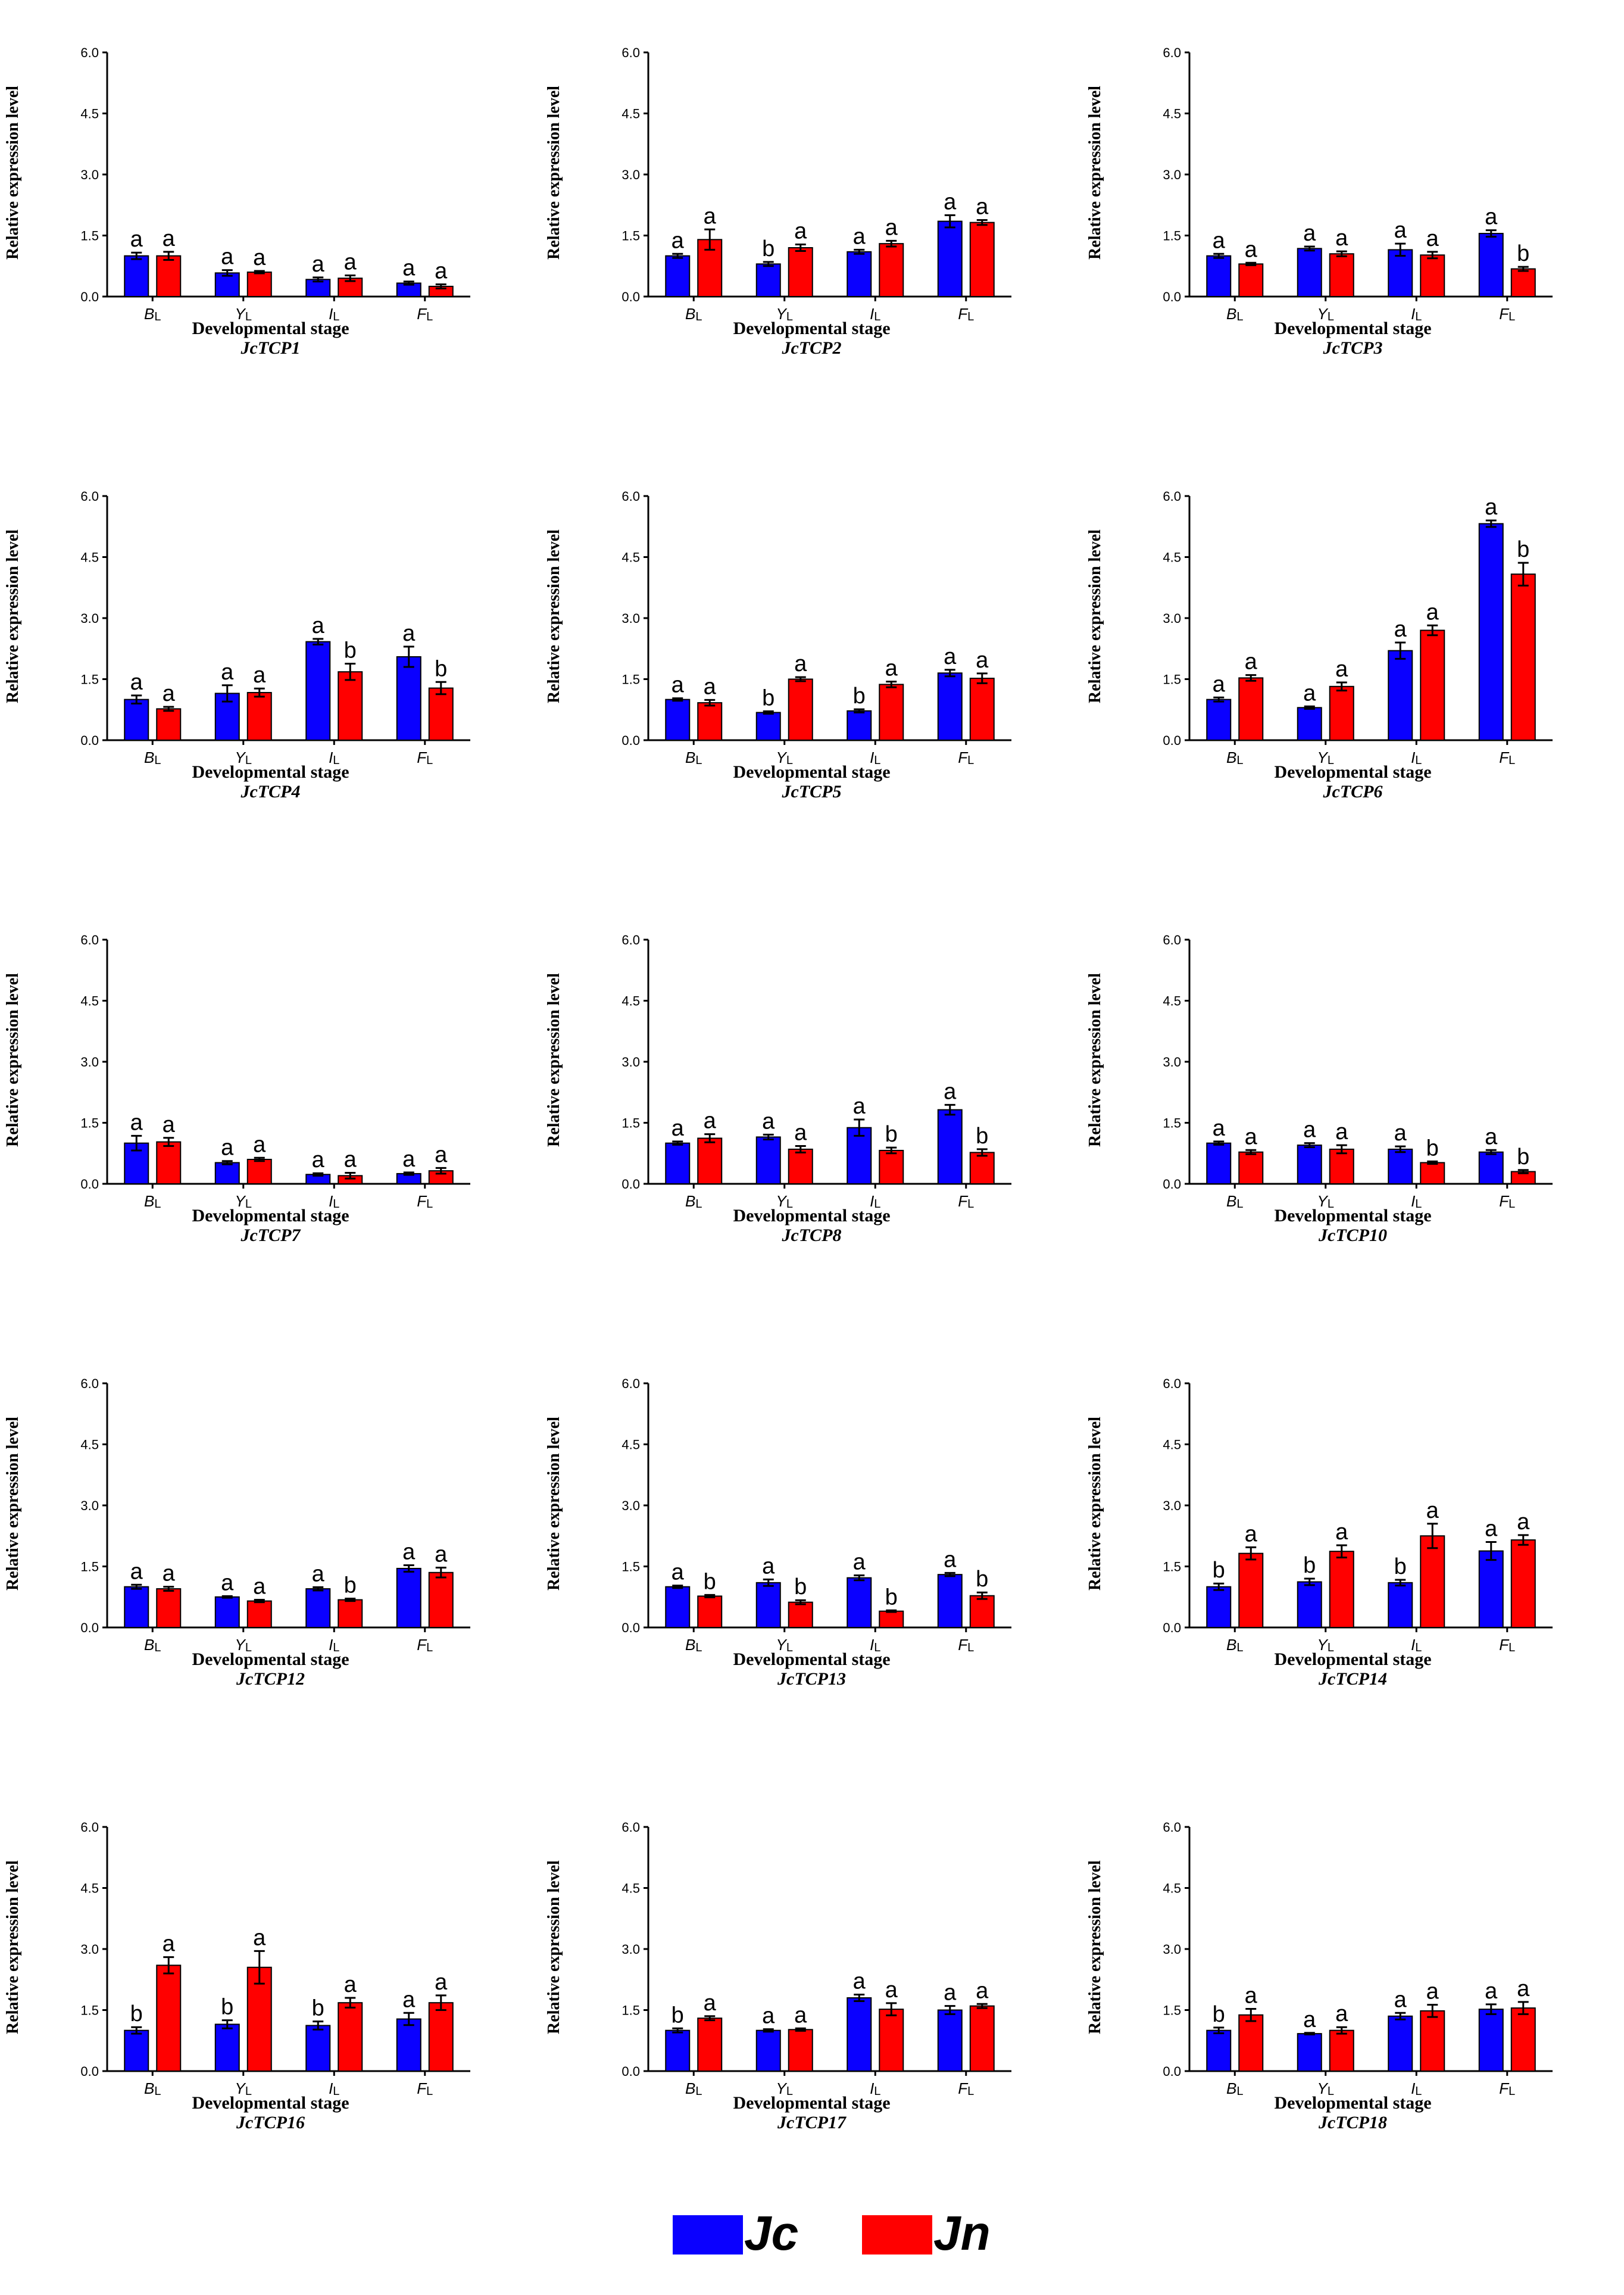 This screenshot has width=1624, height=2295. What do you see at coordinates (897, 2235) in the screenshot?
I see `legend-swatch-jn` at bounding box center [897, 2235].